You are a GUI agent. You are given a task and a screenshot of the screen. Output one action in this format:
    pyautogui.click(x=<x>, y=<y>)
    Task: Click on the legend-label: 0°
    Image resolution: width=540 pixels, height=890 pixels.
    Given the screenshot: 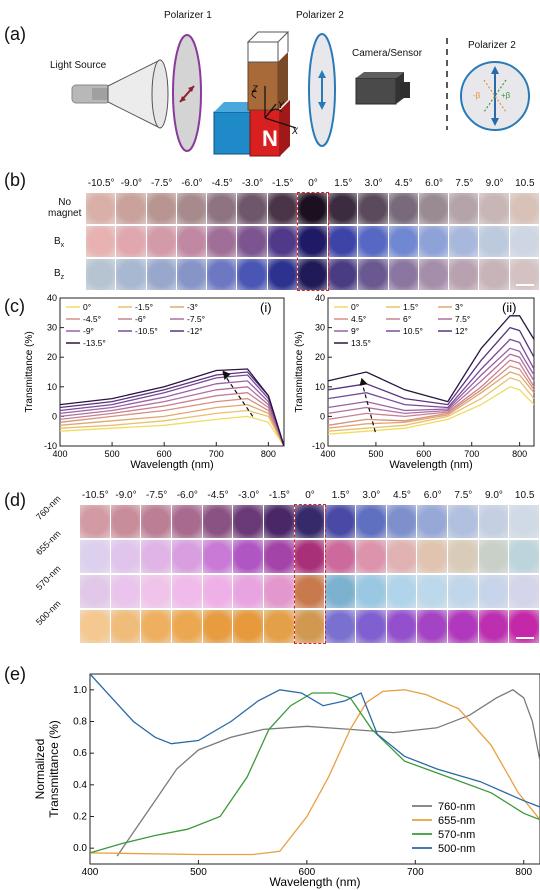 What is the action you would take?
    pyautogui.click(x=355, y=307)
    